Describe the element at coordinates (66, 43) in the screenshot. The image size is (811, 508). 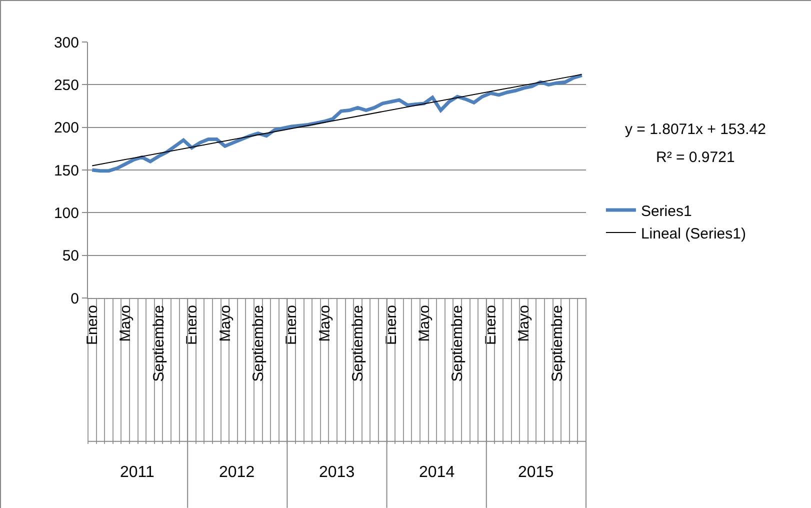
I see `y-tick-label: 300` at that location.